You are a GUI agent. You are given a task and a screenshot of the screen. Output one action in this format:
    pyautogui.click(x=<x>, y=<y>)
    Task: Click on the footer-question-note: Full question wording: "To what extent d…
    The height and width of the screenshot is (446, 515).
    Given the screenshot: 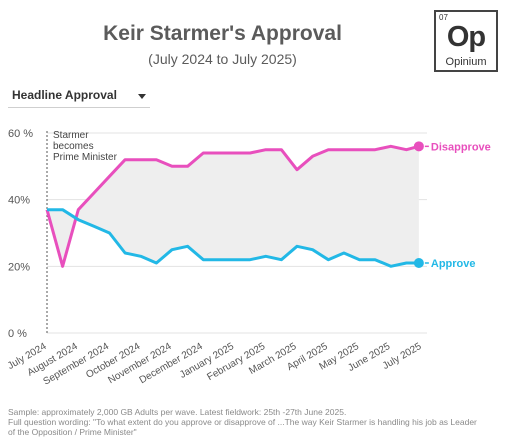 What is the action you would take?
    pyautogui.click(x=242, y=422)
    